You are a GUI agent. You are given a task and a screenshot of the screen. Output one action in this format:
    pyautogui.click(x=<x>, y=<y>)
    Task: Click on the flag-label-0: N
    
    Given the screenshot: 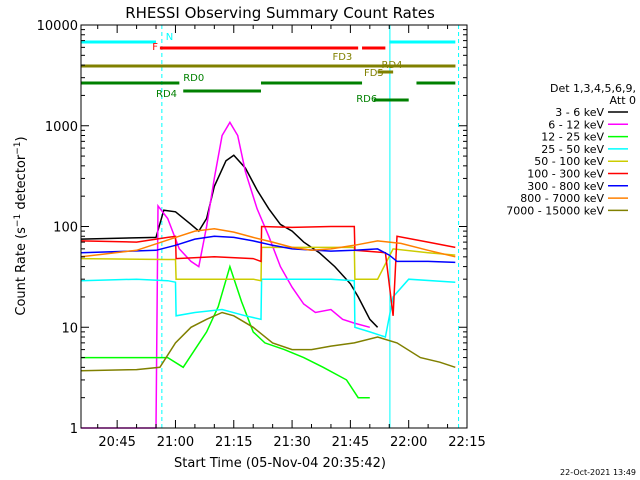 What is the action you would take?
    pyautogui.click(x=169, y=37)
    